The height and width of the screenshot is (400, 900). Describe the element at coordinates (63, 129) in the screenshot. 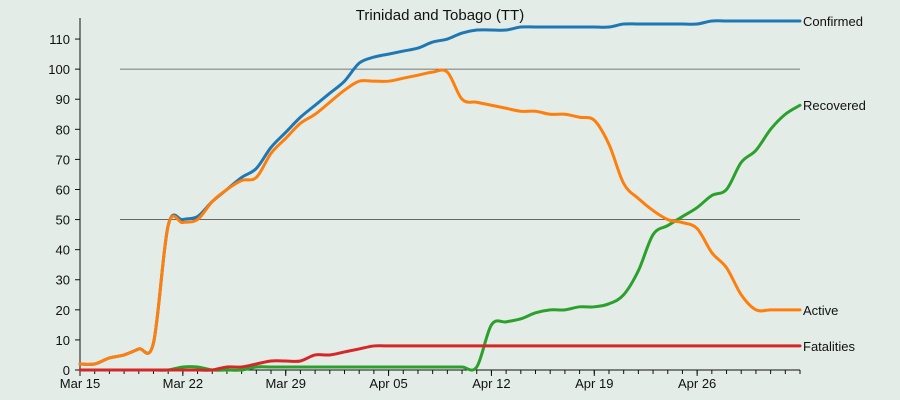

I see `y-tick-label-80: 80` at that location.